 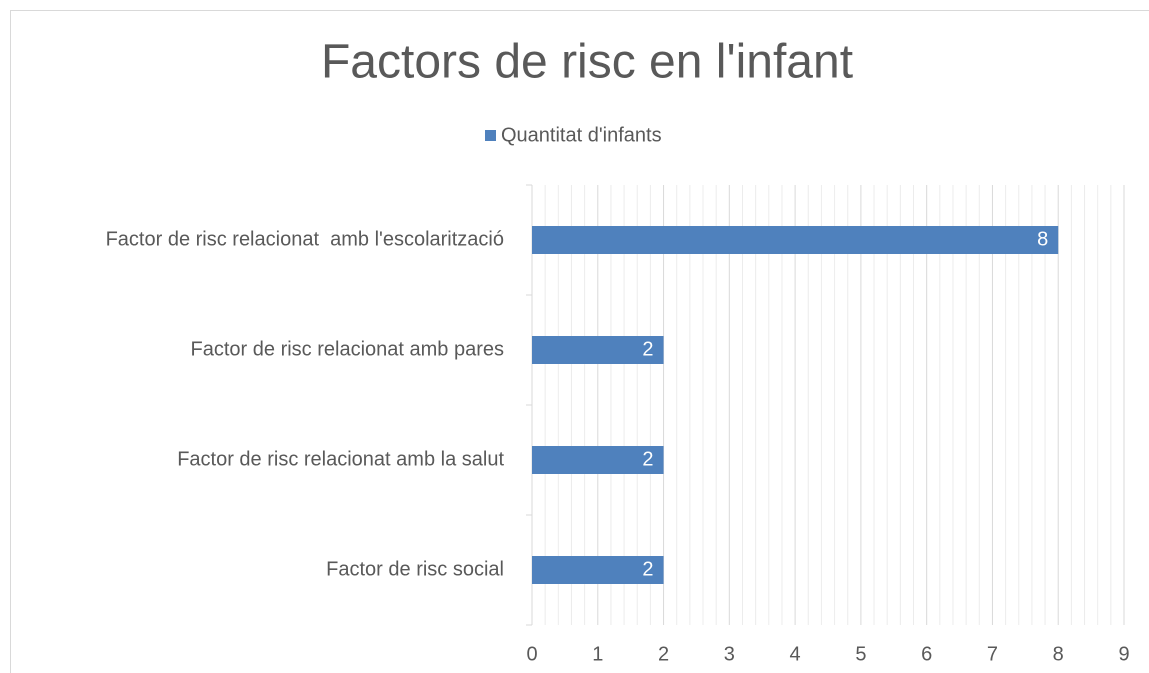 I want to click on x-tick-label: 5, so click(x=860, y=654).